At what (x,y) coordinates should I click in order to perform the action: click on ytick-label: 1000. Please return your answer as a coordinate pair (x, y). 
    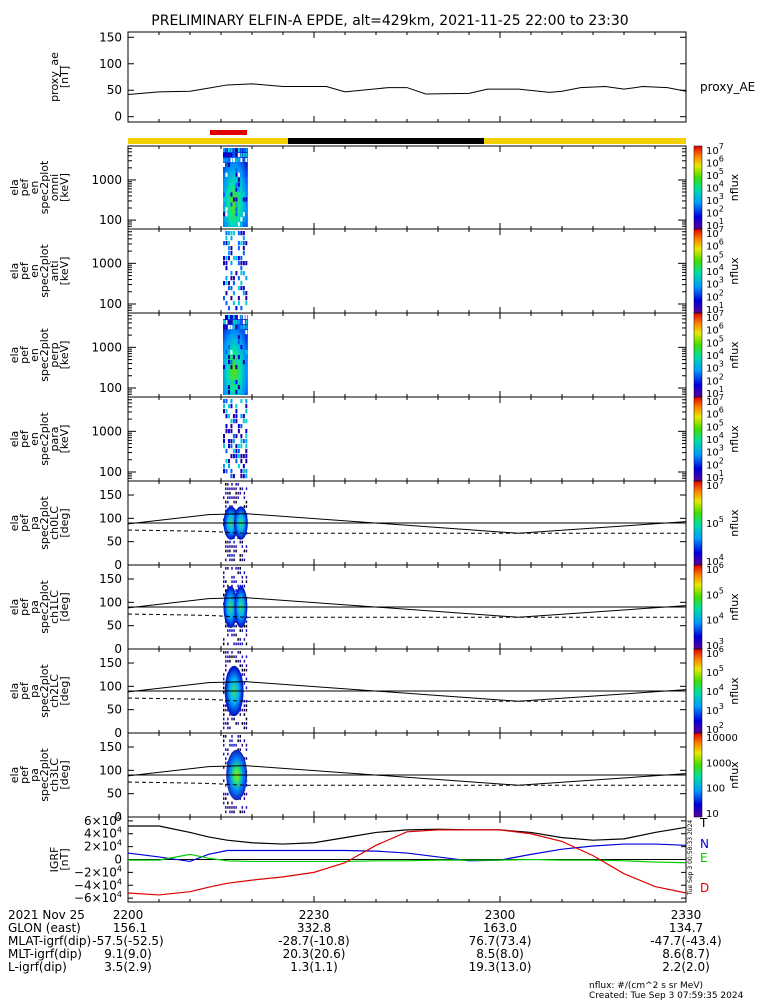
    Looking at the image, I should click on (106, 180).